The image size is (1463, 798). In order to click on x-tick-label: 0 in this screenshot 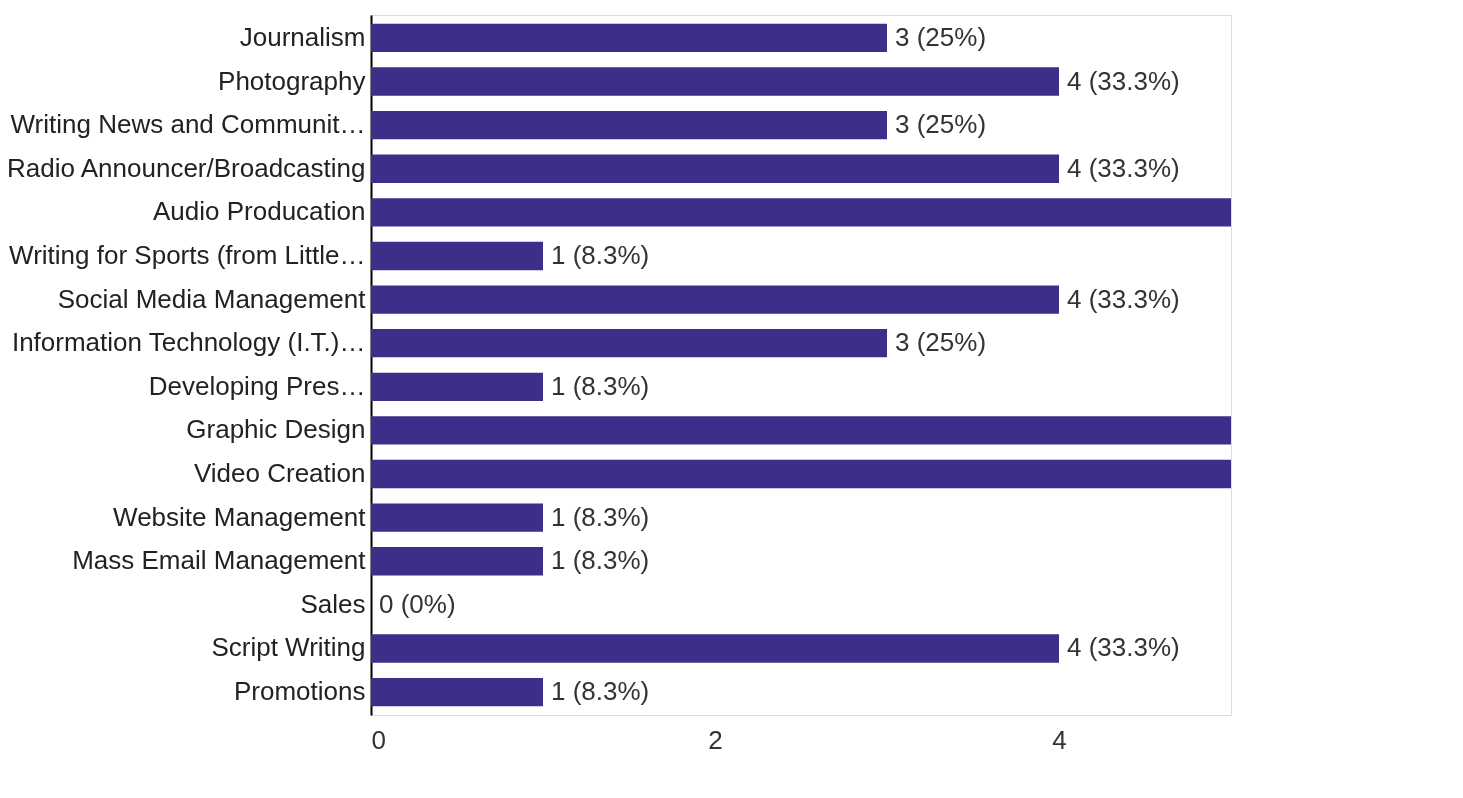, I will do `click(378, 739)`.